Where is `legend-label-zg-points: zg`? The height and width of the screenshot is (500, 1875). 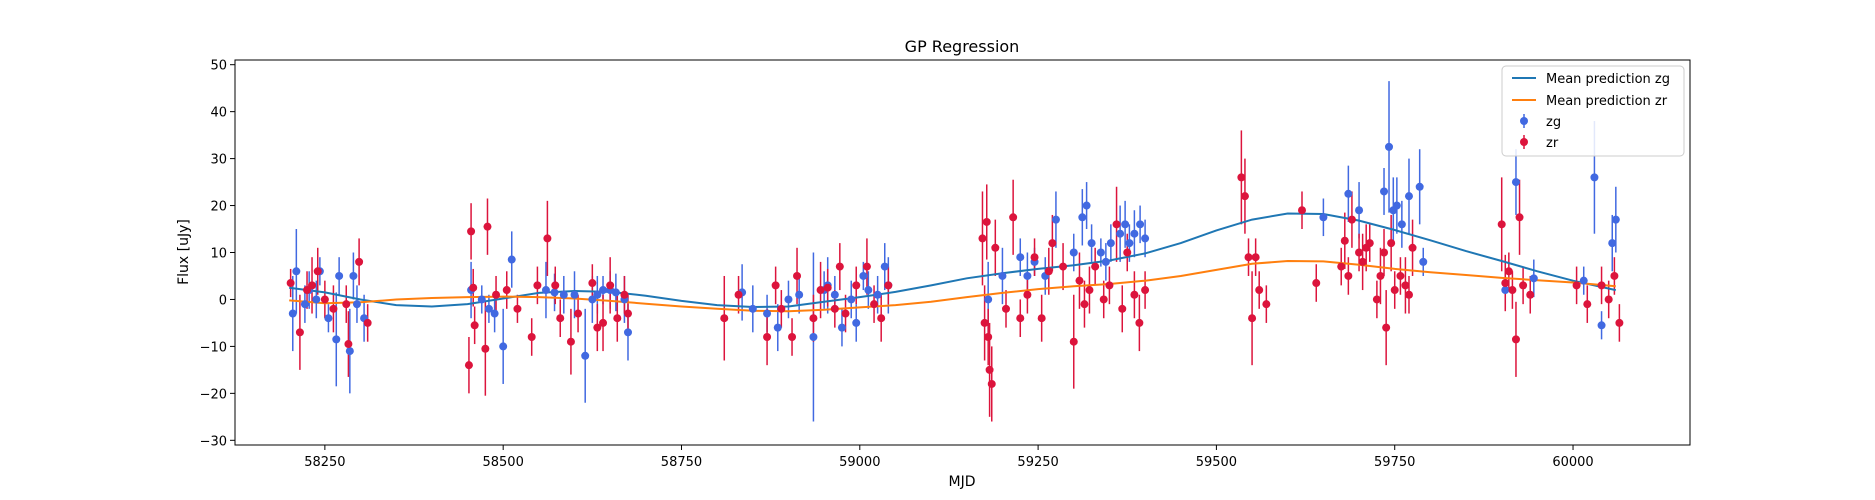 legend-label-zg-points: zg is located at coordinates (1553, 122).